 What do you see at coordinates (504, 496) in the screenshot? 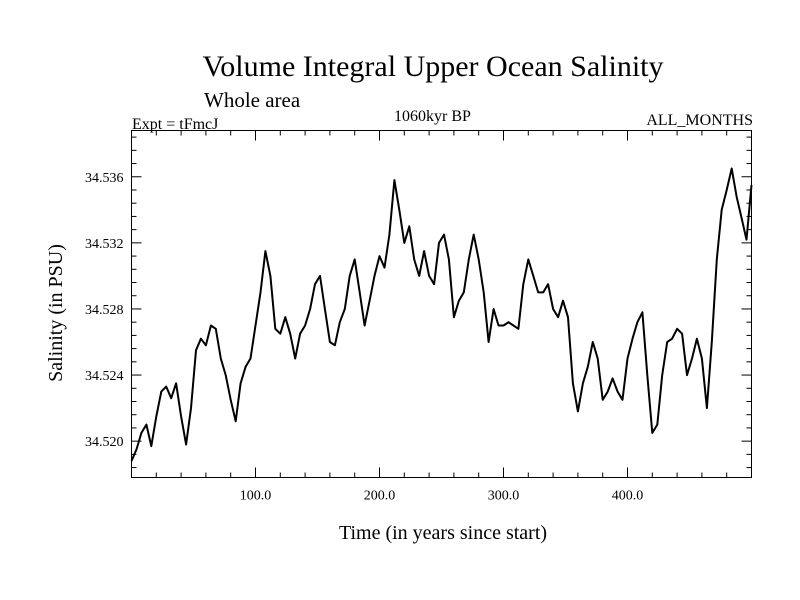
I see `x-tick-label: 300.0` at bounding box center [504, 496].